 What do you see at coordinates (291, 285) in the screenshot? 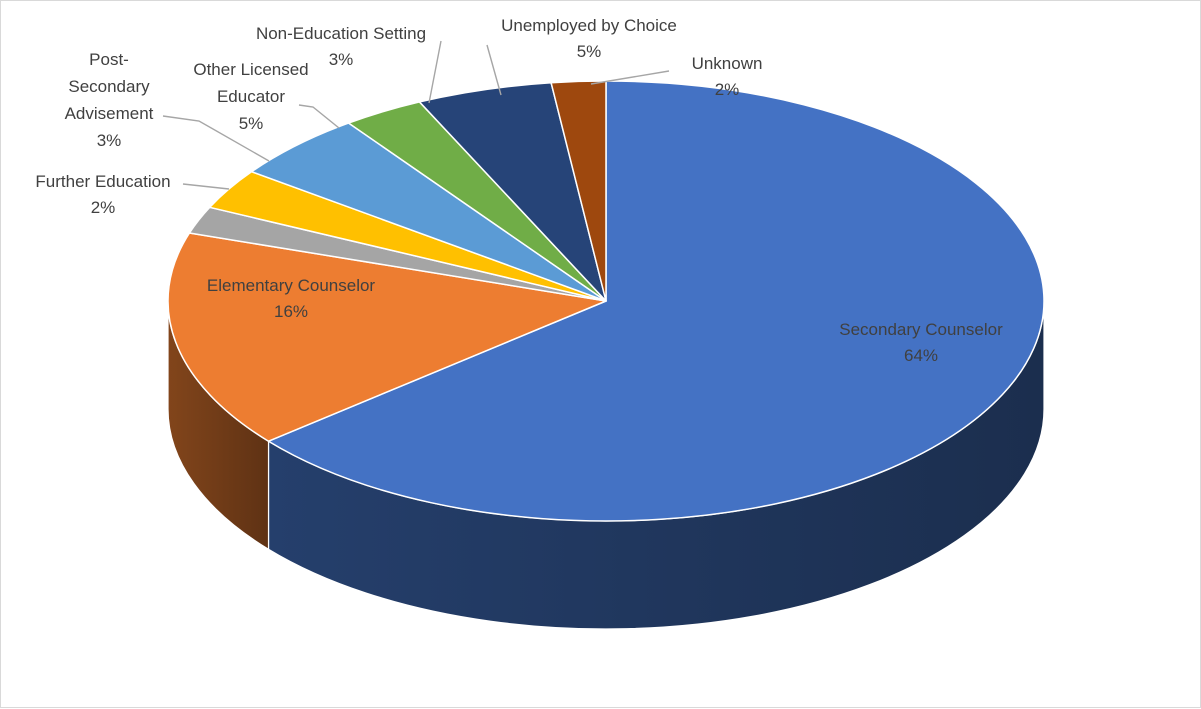
I see `data-label-line: Elementary Counselor` at bounding box center [291, 285].